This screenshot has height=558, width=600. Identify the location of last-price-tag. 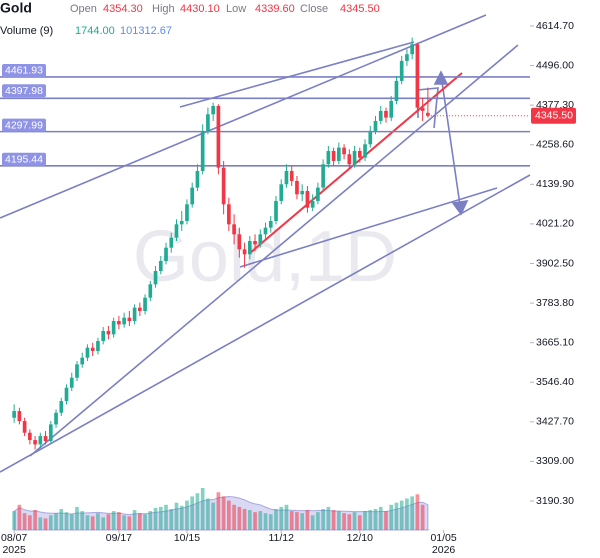
(553, 115).